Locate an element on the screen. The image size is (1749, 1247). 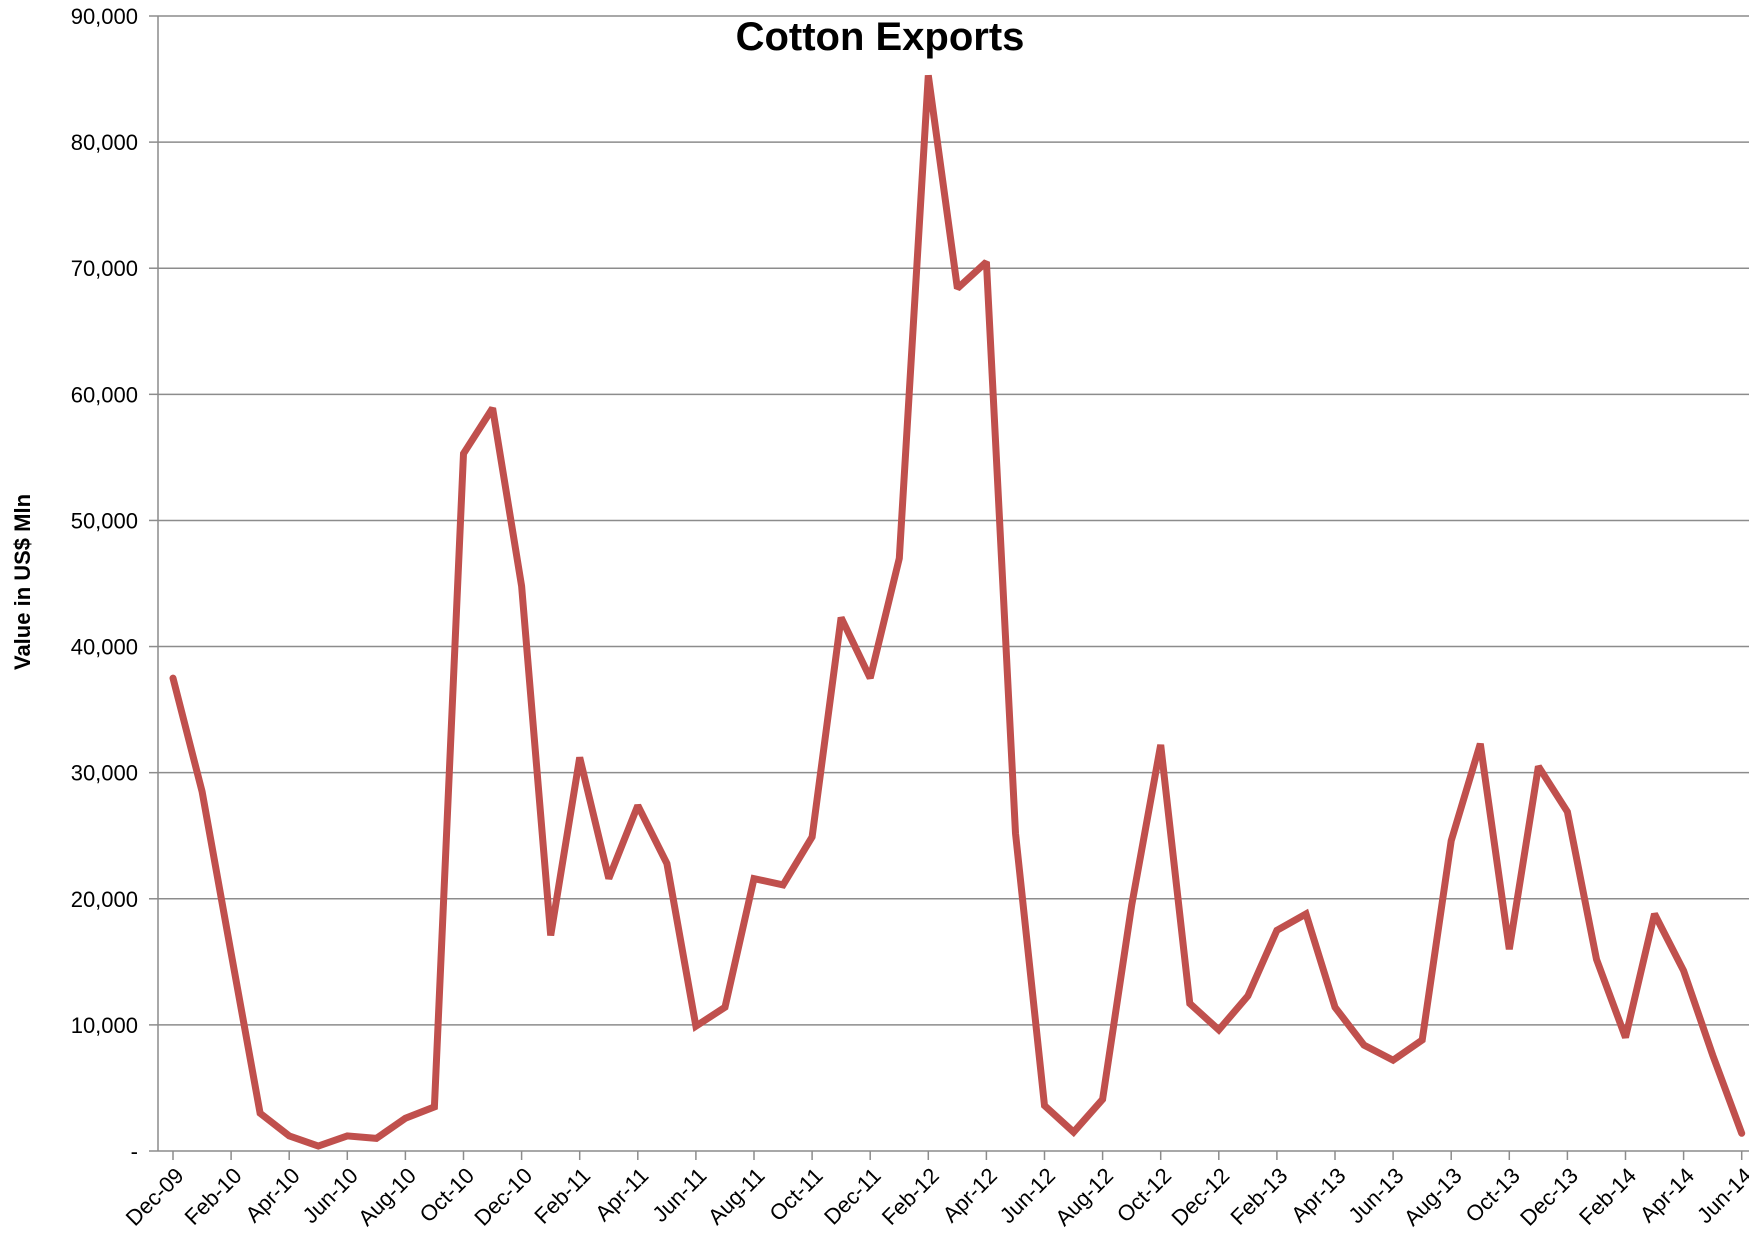
y-tick-label: 70,000 is located at coordinates (104, 268).